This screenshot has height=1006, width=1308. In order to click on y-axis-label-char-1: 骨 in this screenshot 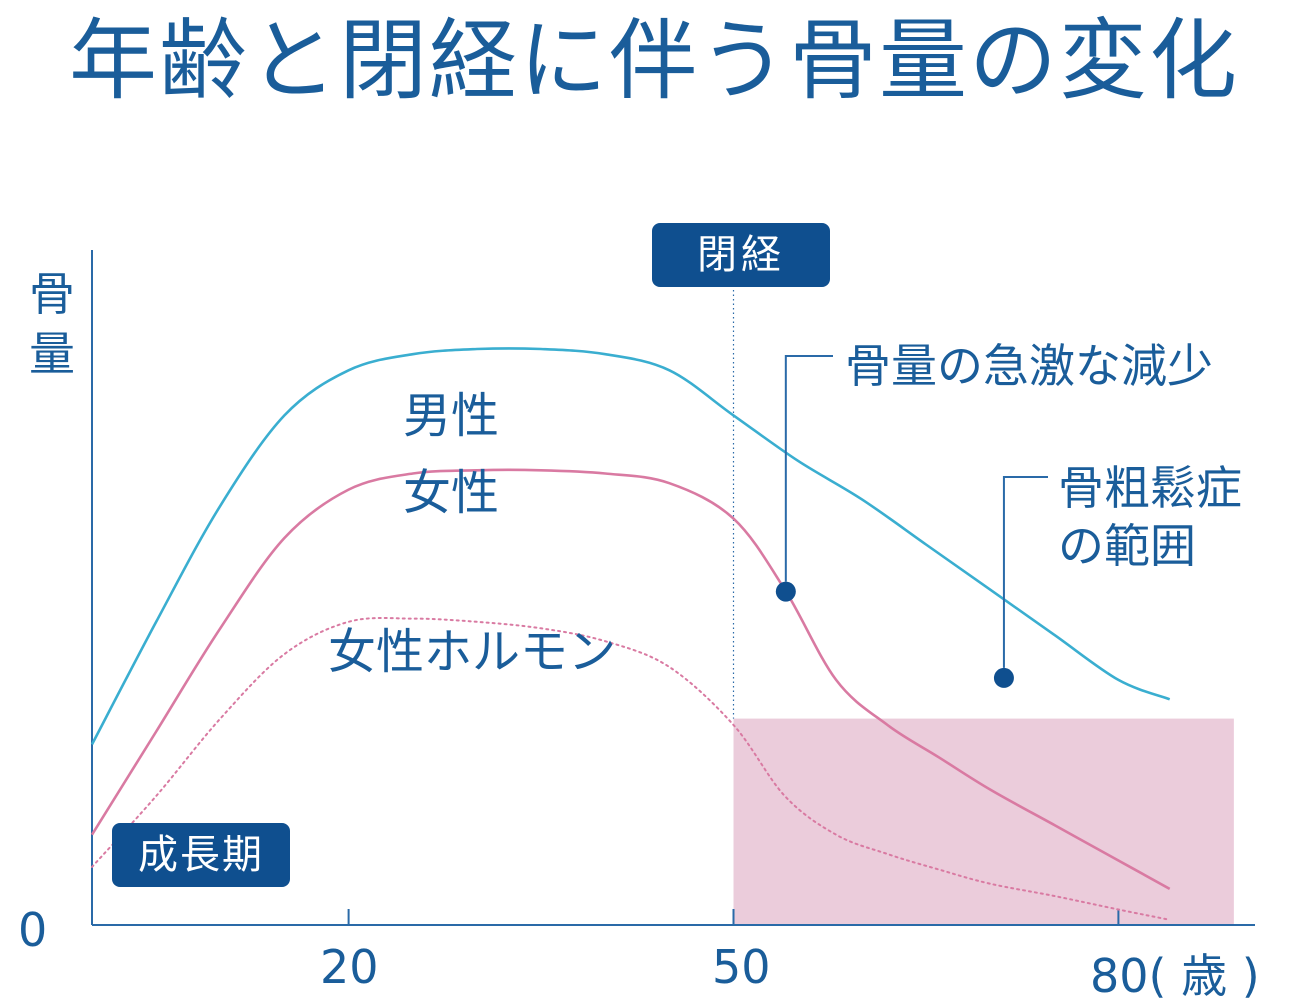, I will do `click(52, 294)`.